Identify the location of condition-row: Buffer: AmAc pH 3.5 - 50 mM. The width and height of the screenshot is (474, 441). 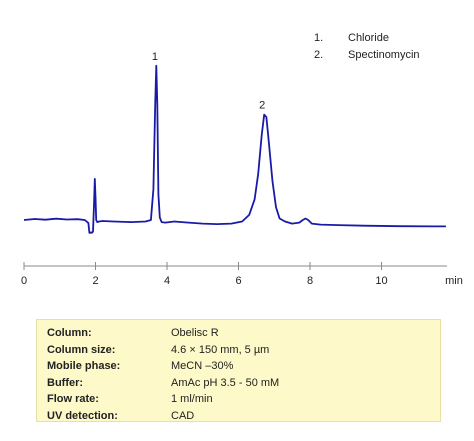
(243, 383).